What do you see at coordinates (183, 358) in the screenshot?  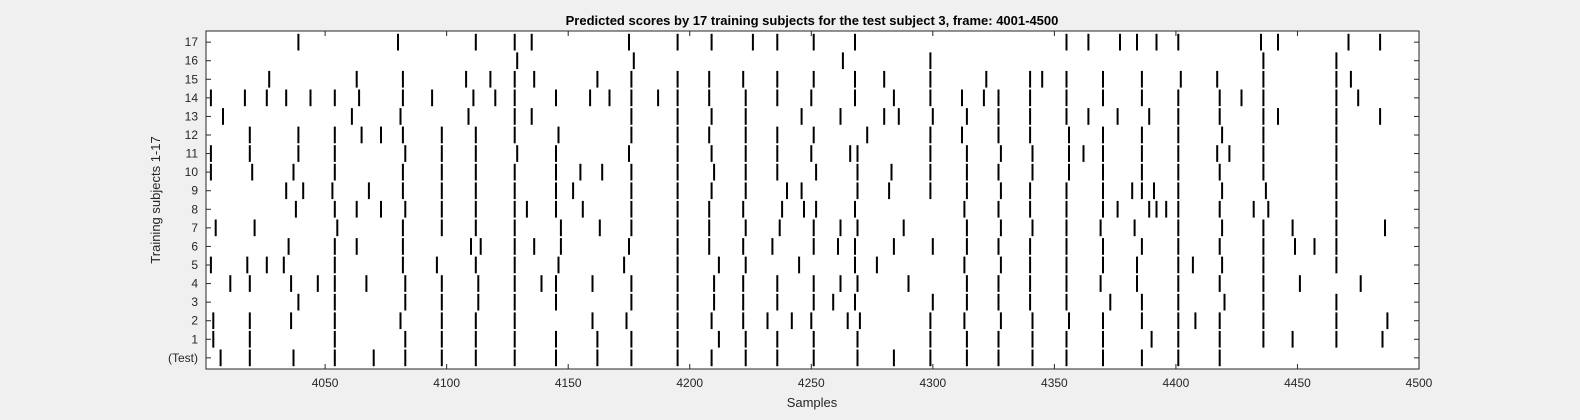 I see `y-tick-label: (Test)` at bounding box center [183, 358].